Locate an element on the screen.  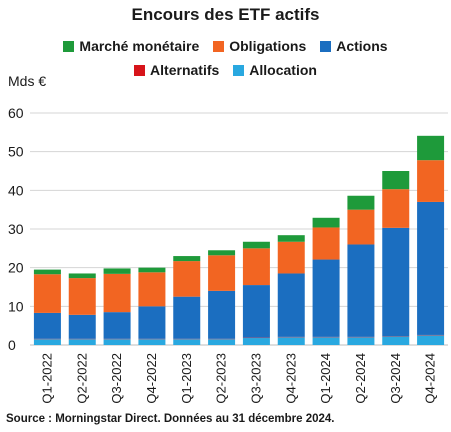
x-tick-label-q3-2023: Q3-2023 is located at coordinates (255, 378).